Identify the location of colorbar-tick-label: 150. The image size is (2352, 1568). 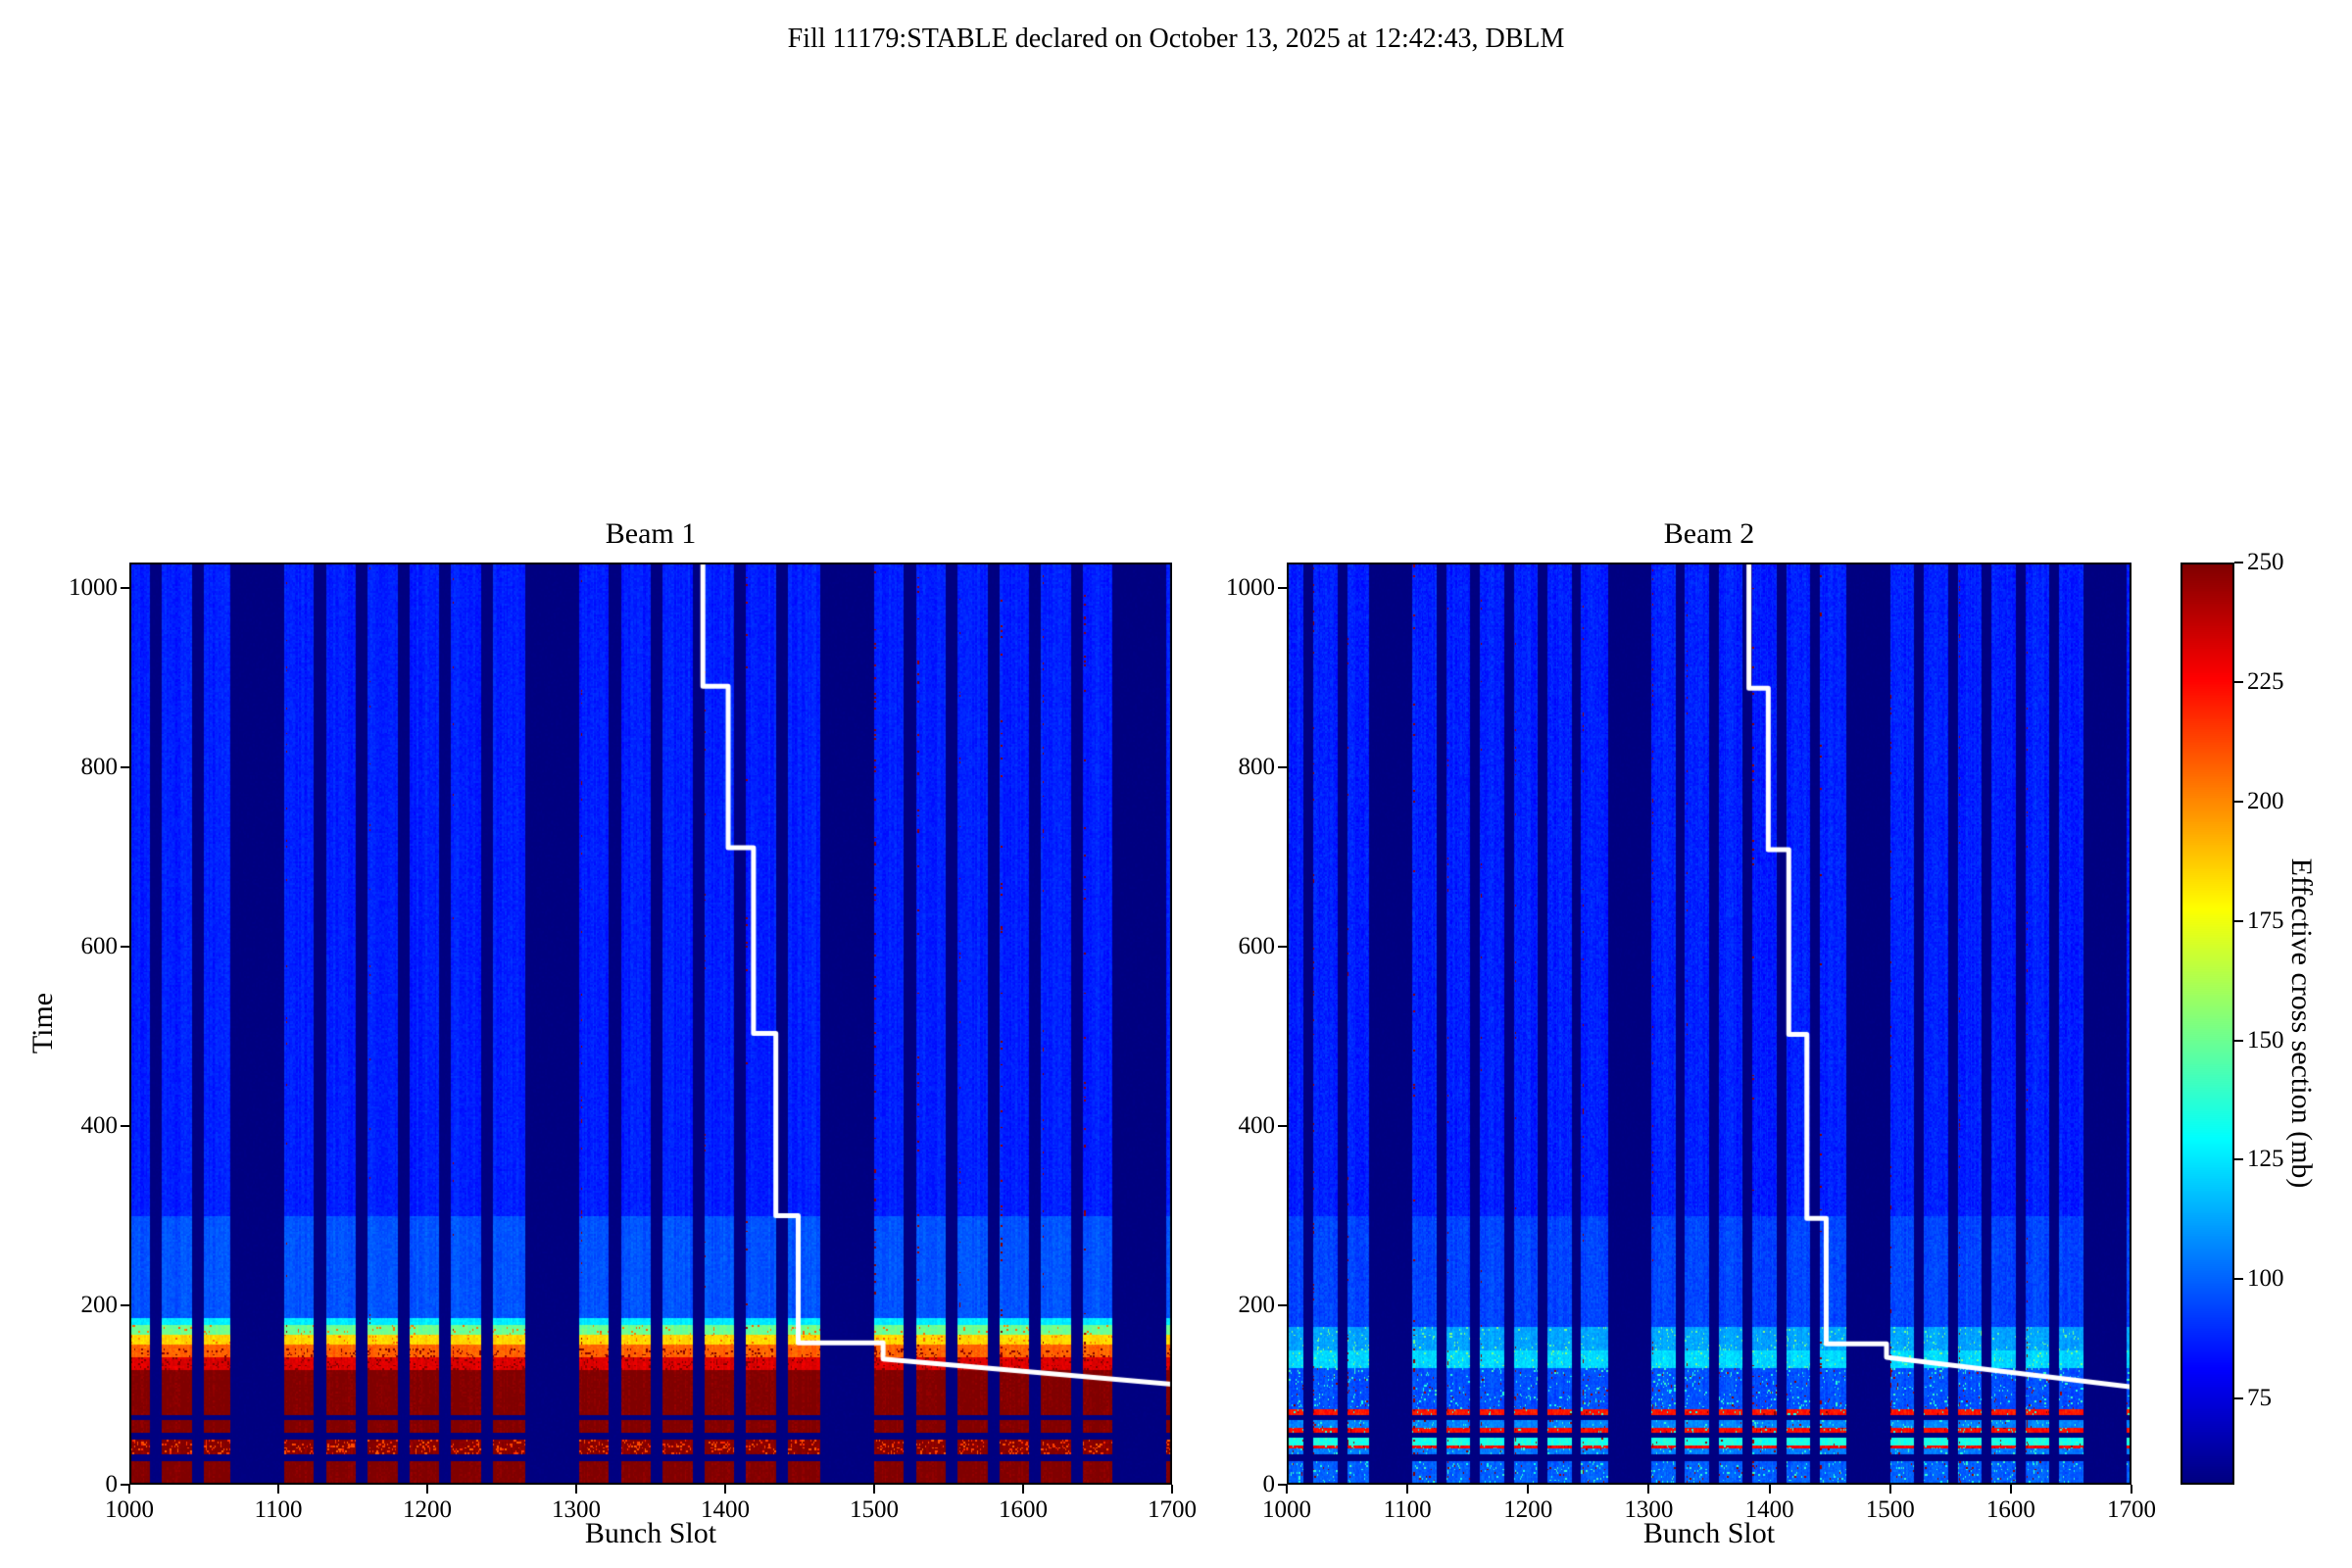
(2265, 1040).